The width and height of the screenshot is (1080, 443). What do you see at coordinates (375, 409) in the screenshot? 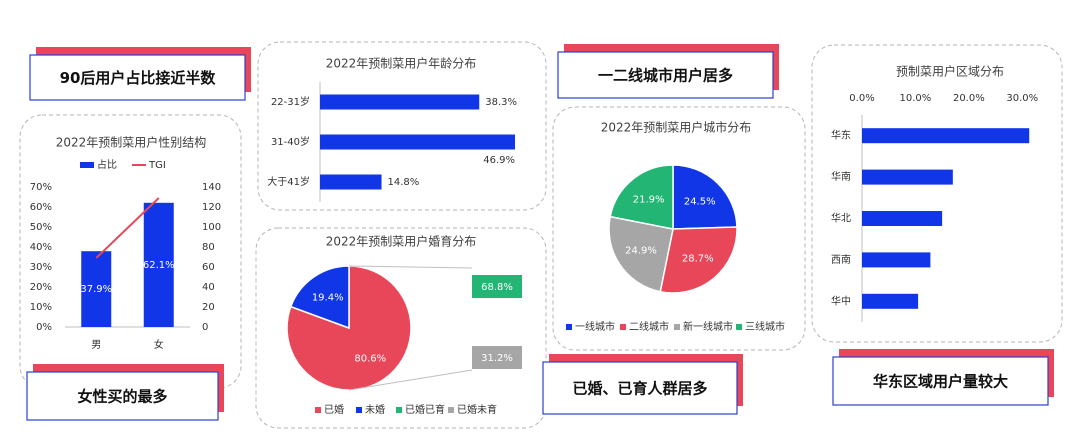
I see `legend-label: 未婚` at bounding box center [375, 409].